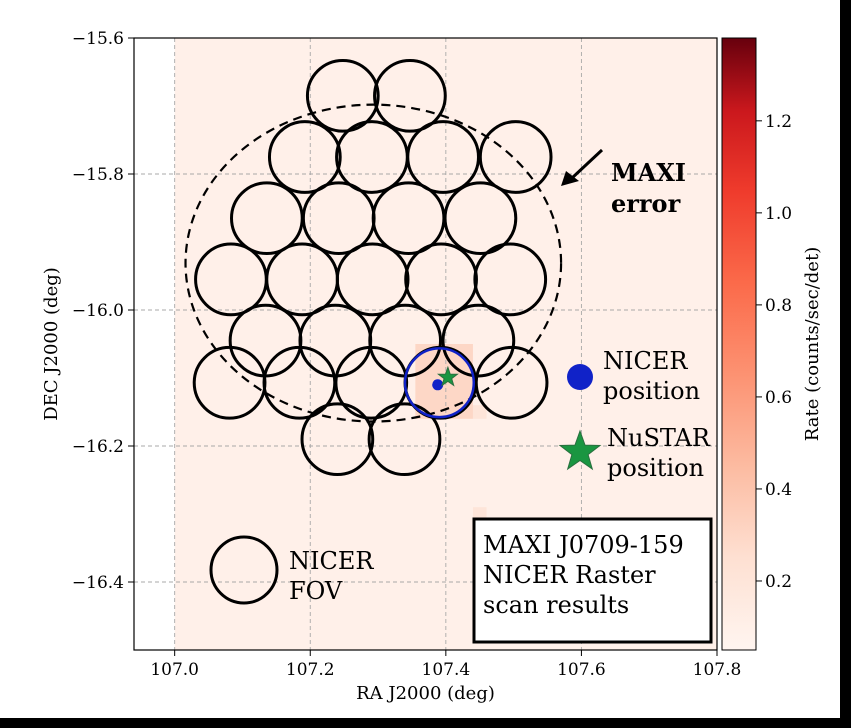  What do you see at coordinates (645, 361) in the screenshot?
I see `nicer-position-label: NICER` at bounding box center [645, 361].